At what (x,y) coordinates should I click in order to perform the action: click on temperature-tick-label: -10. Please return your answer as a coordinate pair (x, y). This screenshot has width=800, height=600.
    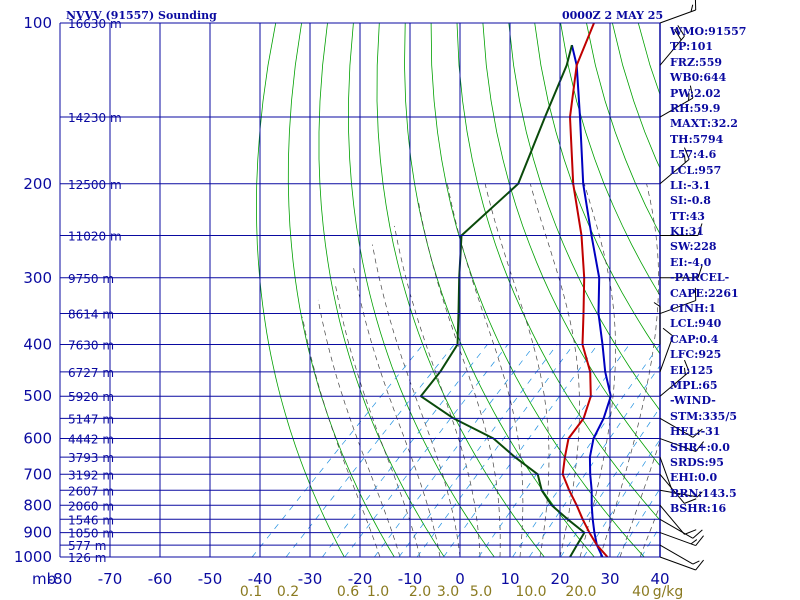
    Looking at the image, I should click on (410, 579).